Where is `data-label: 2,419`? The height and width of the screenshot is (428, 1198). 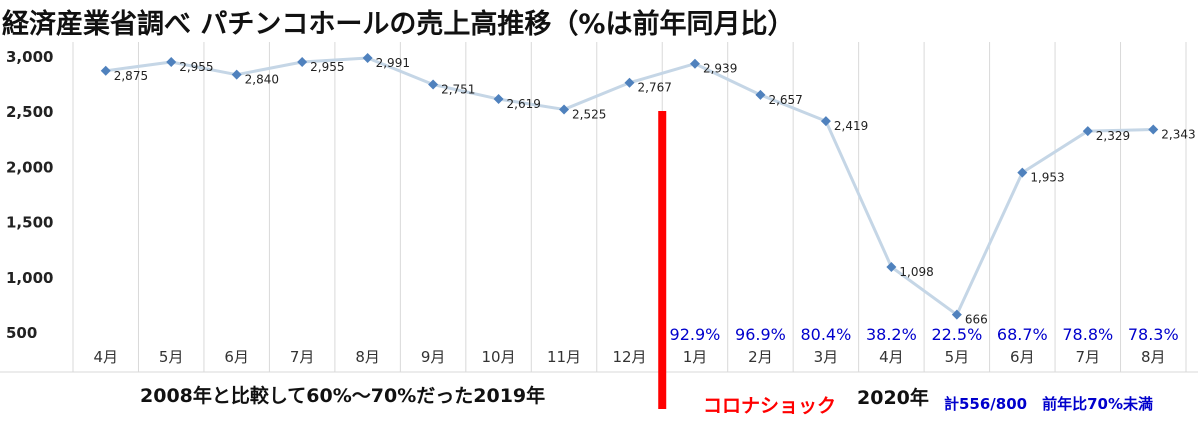
data-label: 2,419 is located at coordinates (851, 126).